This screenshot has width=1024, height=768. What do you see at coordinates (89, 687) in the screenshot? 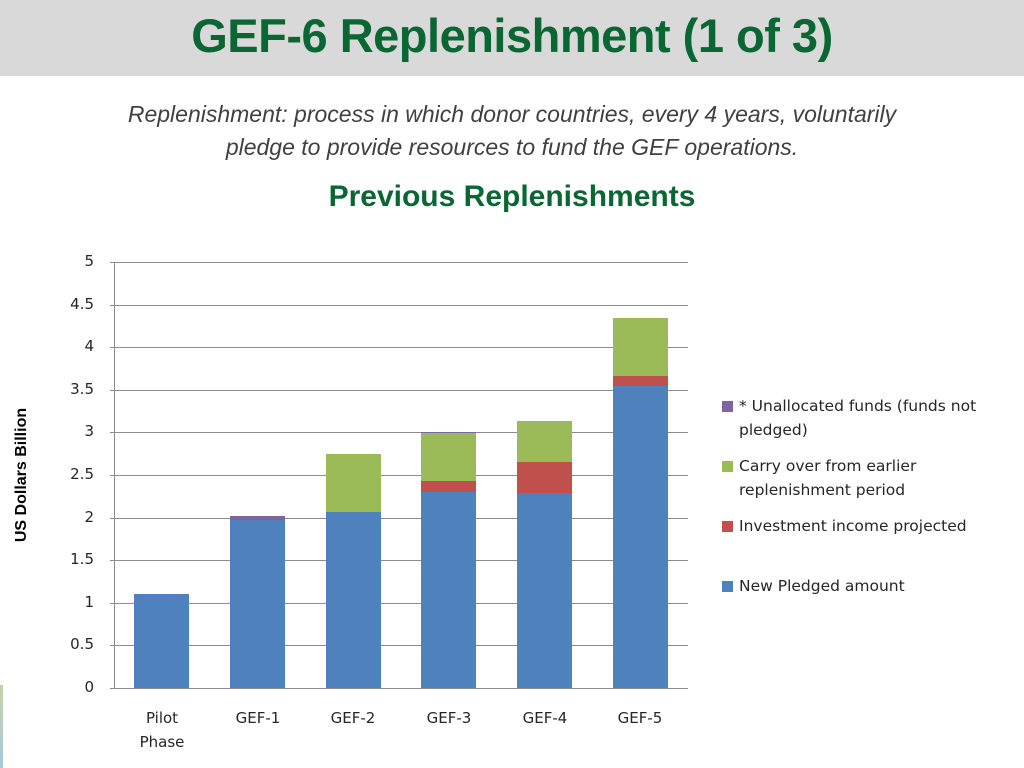
I see `y-tick-label: 0` at bounding box center [89, 687].